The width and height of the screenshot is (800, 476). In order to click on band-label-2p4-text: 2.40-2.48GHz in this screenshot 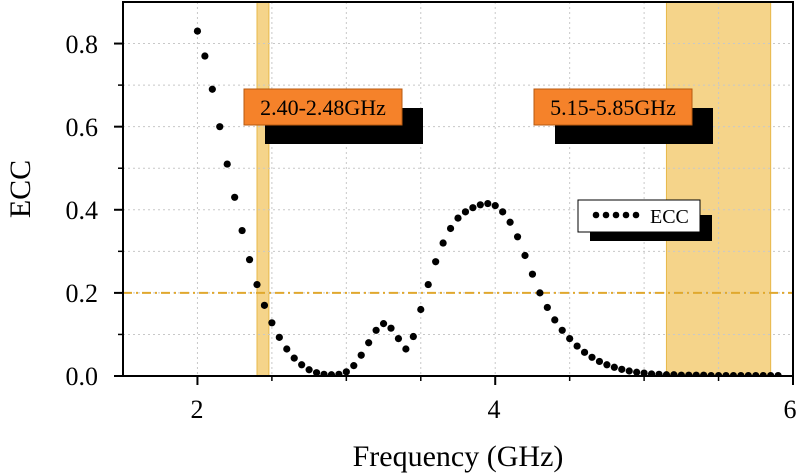, I will do `click(323, 107)`.